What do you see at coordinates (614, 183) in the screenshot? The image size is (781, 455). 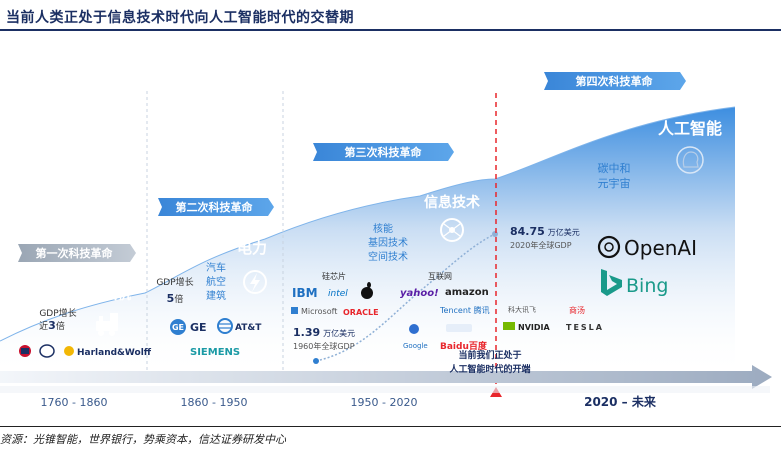 I see `sub-tech-metaverse: 元宇宙` at bounding box center [614, 183].